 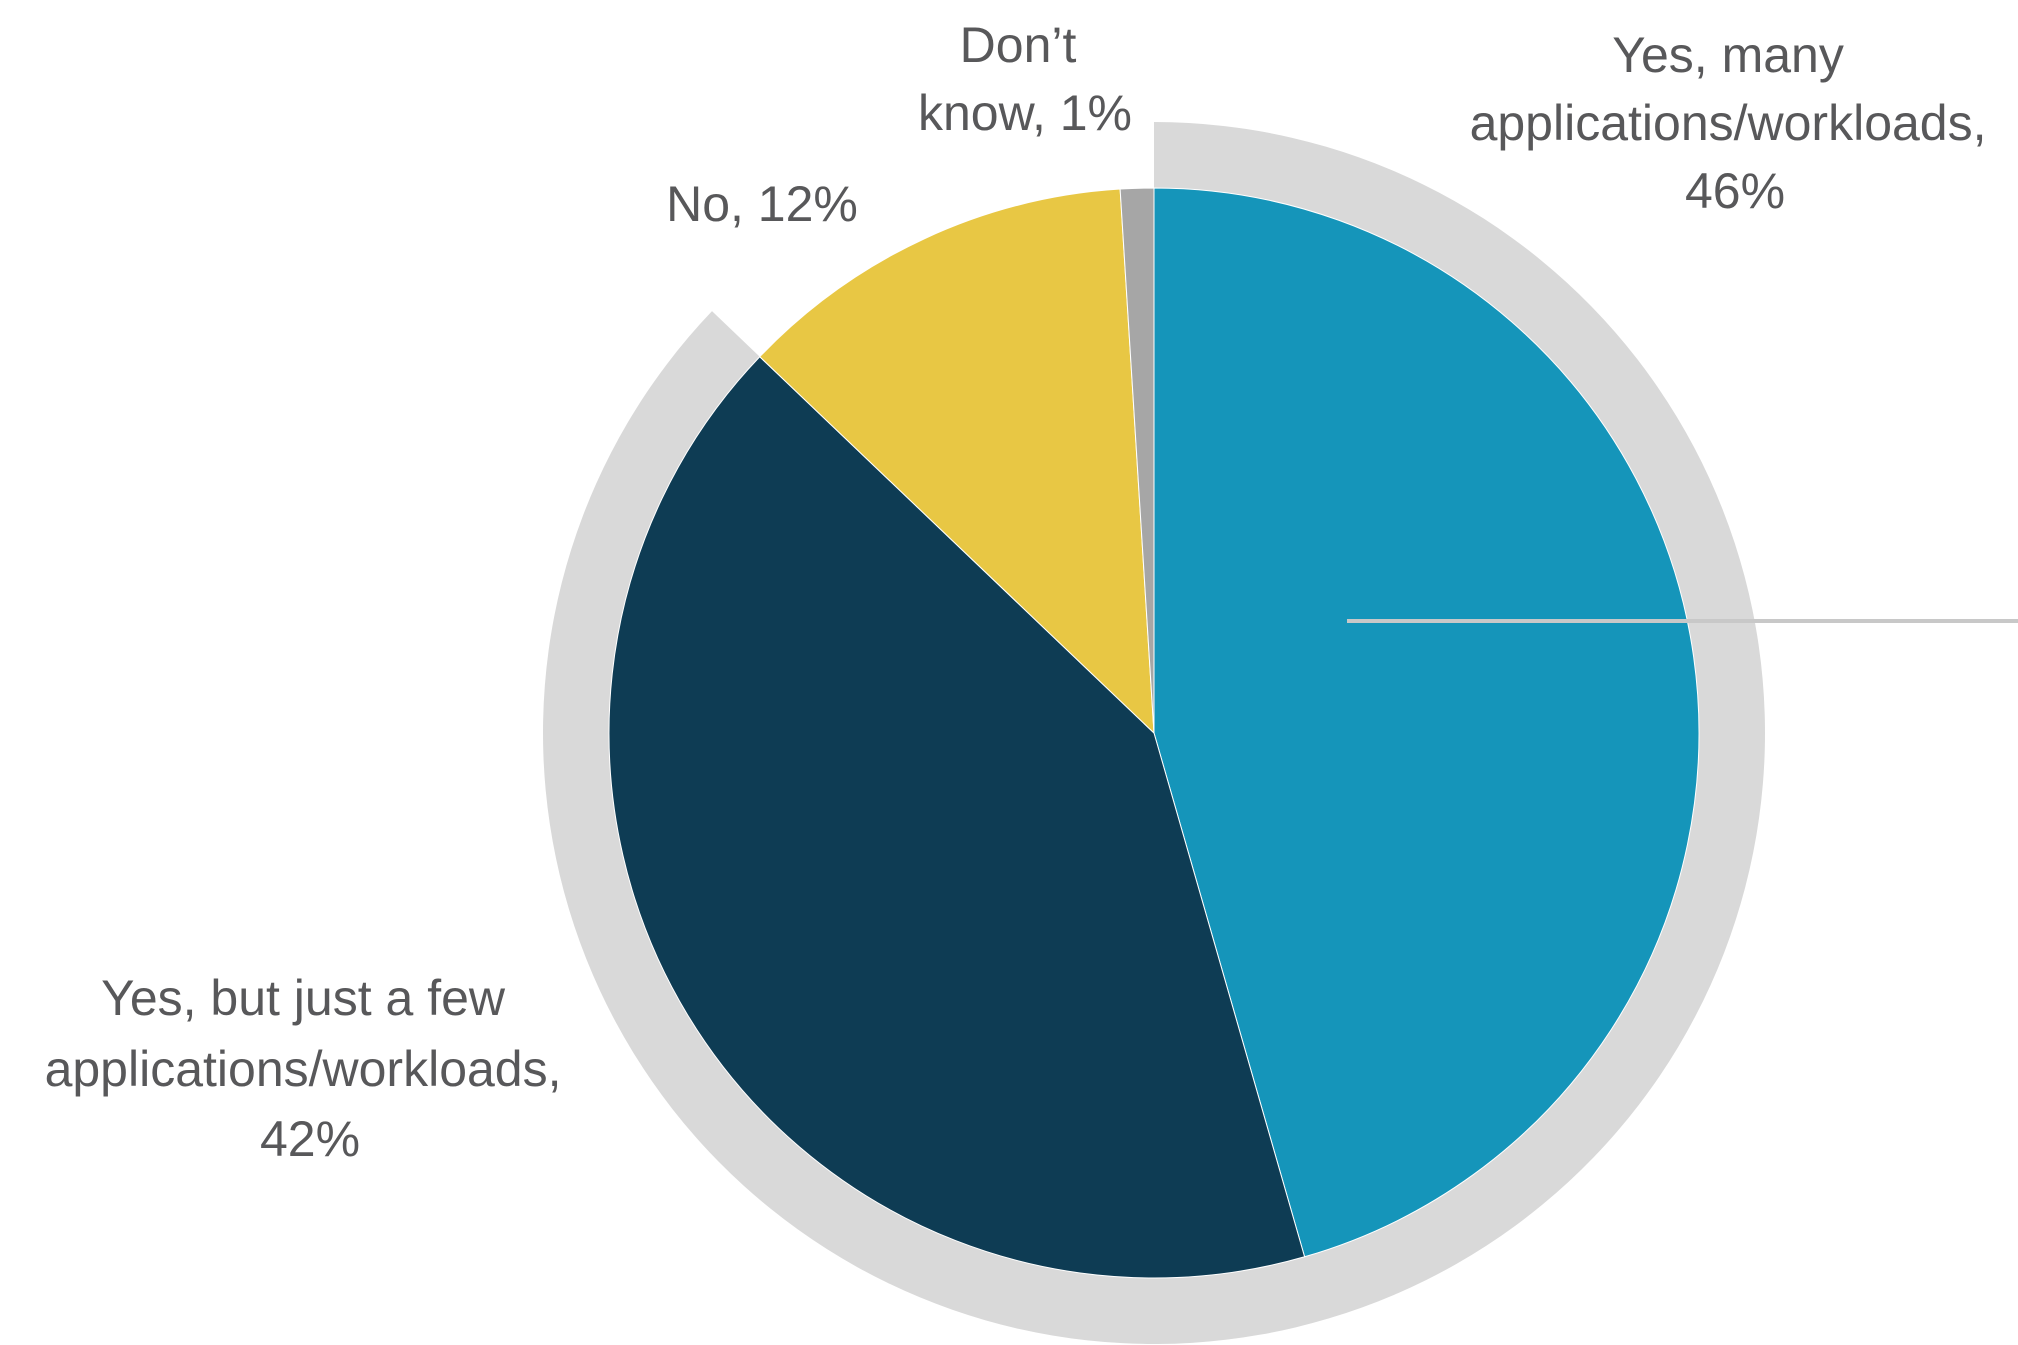 I want to click on pie-slice-don-t-know, so click(x=1137, y=460).